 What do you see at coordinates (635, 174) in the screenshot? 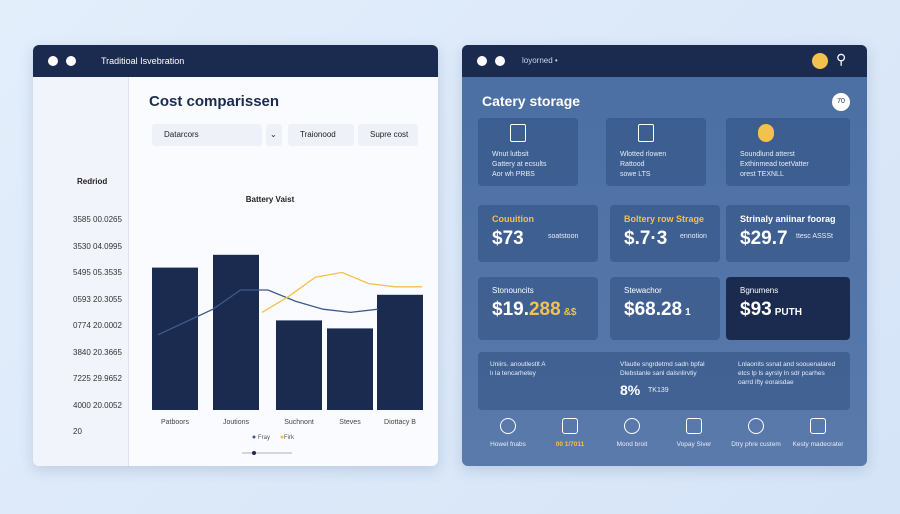
I see `card-text: sowe LTS` at bounding box center [635, 174].